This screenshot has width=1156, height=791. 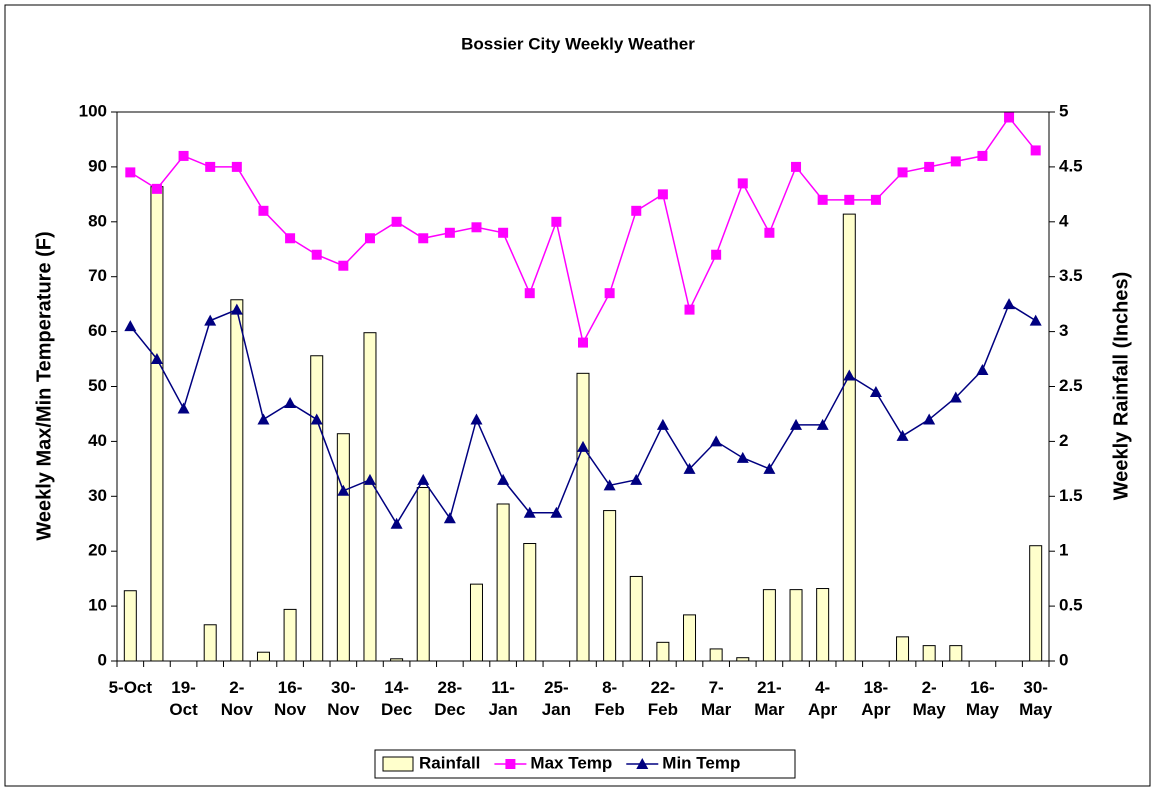 I want to click on legend-box, so click(x=585, y=764).